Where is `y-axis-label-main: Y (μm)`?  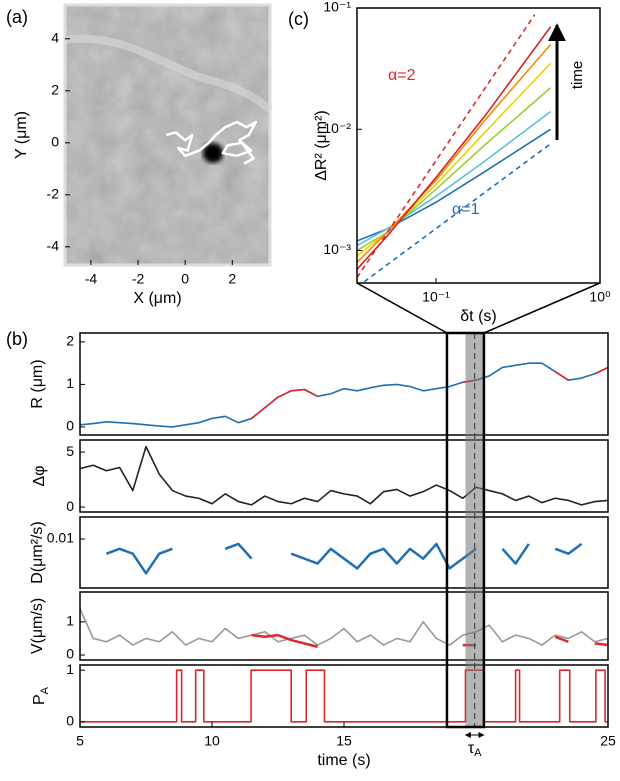 y-axis-label-main: Y (μm) is located at coordinates (21, 135).